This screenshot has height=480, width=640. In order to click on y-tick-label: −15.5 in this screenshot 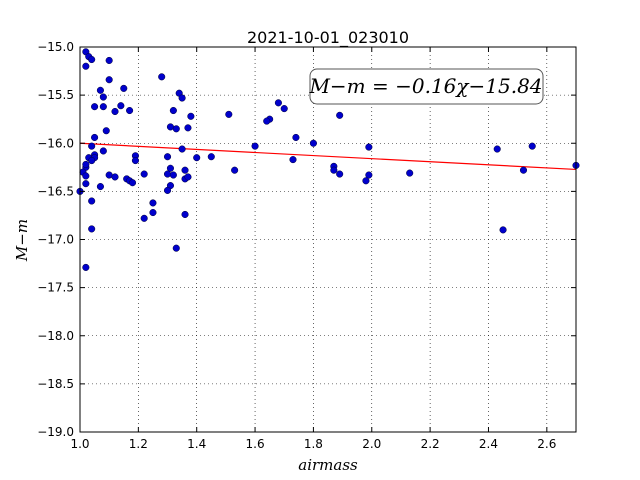, I will do `click(55, 95)`.